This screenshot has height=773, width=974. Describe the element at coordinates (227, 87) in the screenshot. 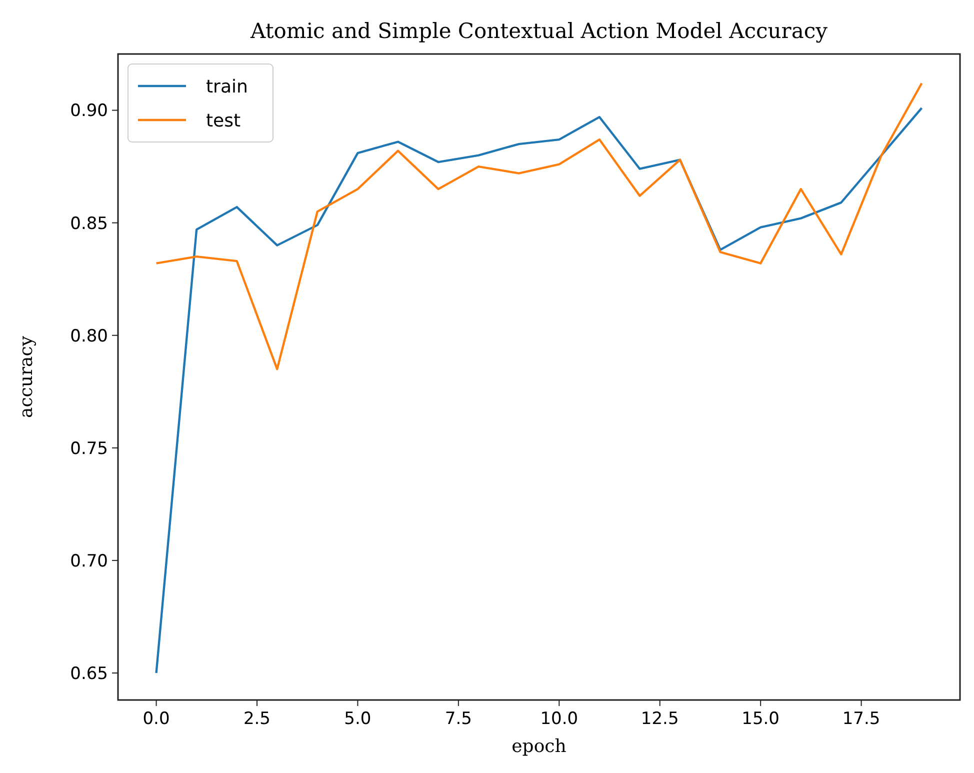

I see `legend-label: train` at that location.